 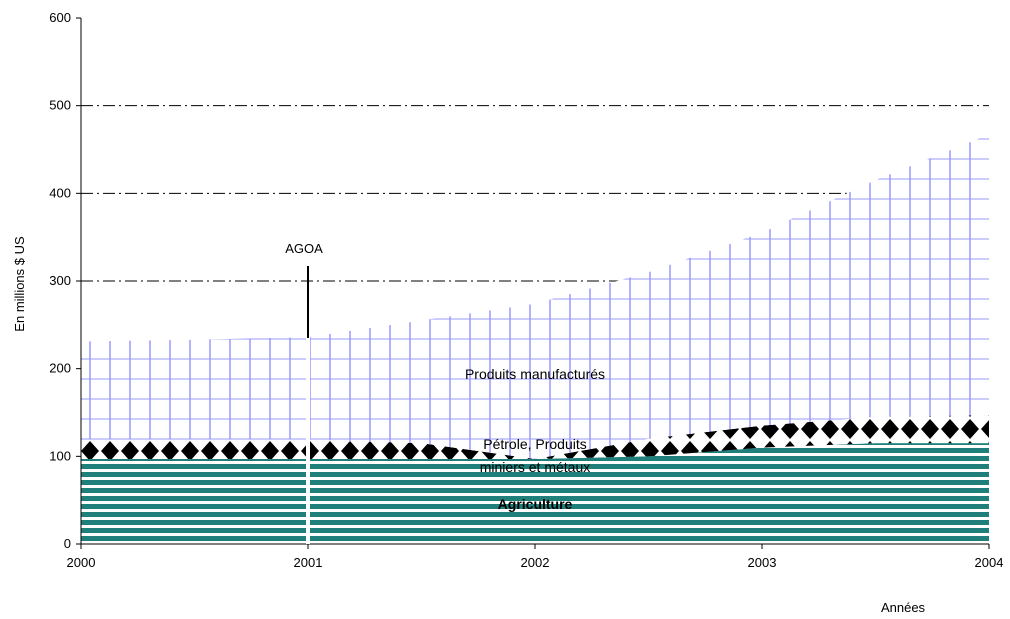 What do you see at coordinates (60, 280) in the screenshot?
I see `y-tick-label: 300` at bounding box center [60, 280].